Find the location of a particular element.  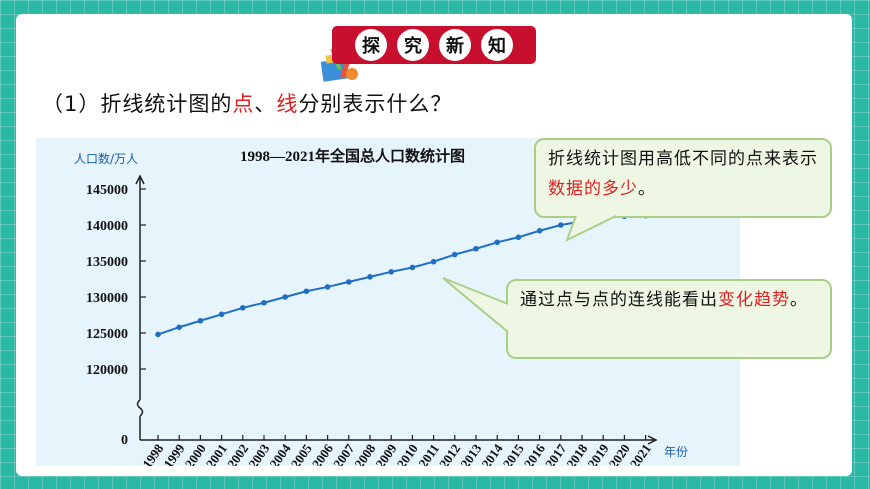

section-title: 探 究 新 知 is located at coordinates (434, 45).